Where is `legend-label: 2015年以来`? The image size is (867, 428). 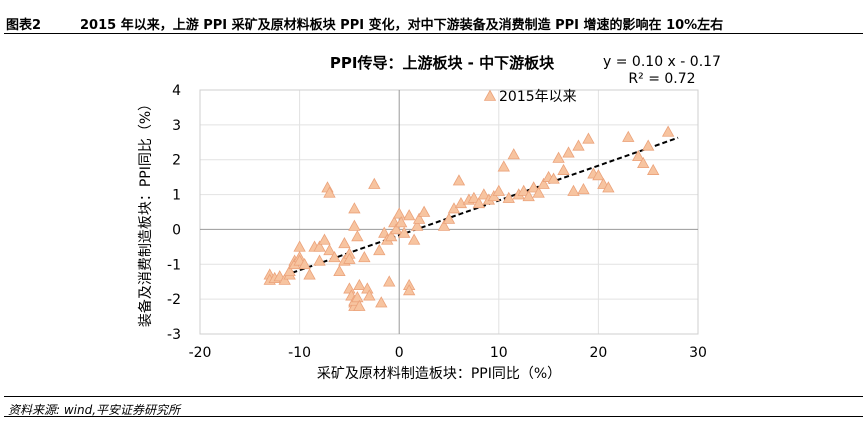
legend-label: 2015年以来 is located at coordinates (538, 97).